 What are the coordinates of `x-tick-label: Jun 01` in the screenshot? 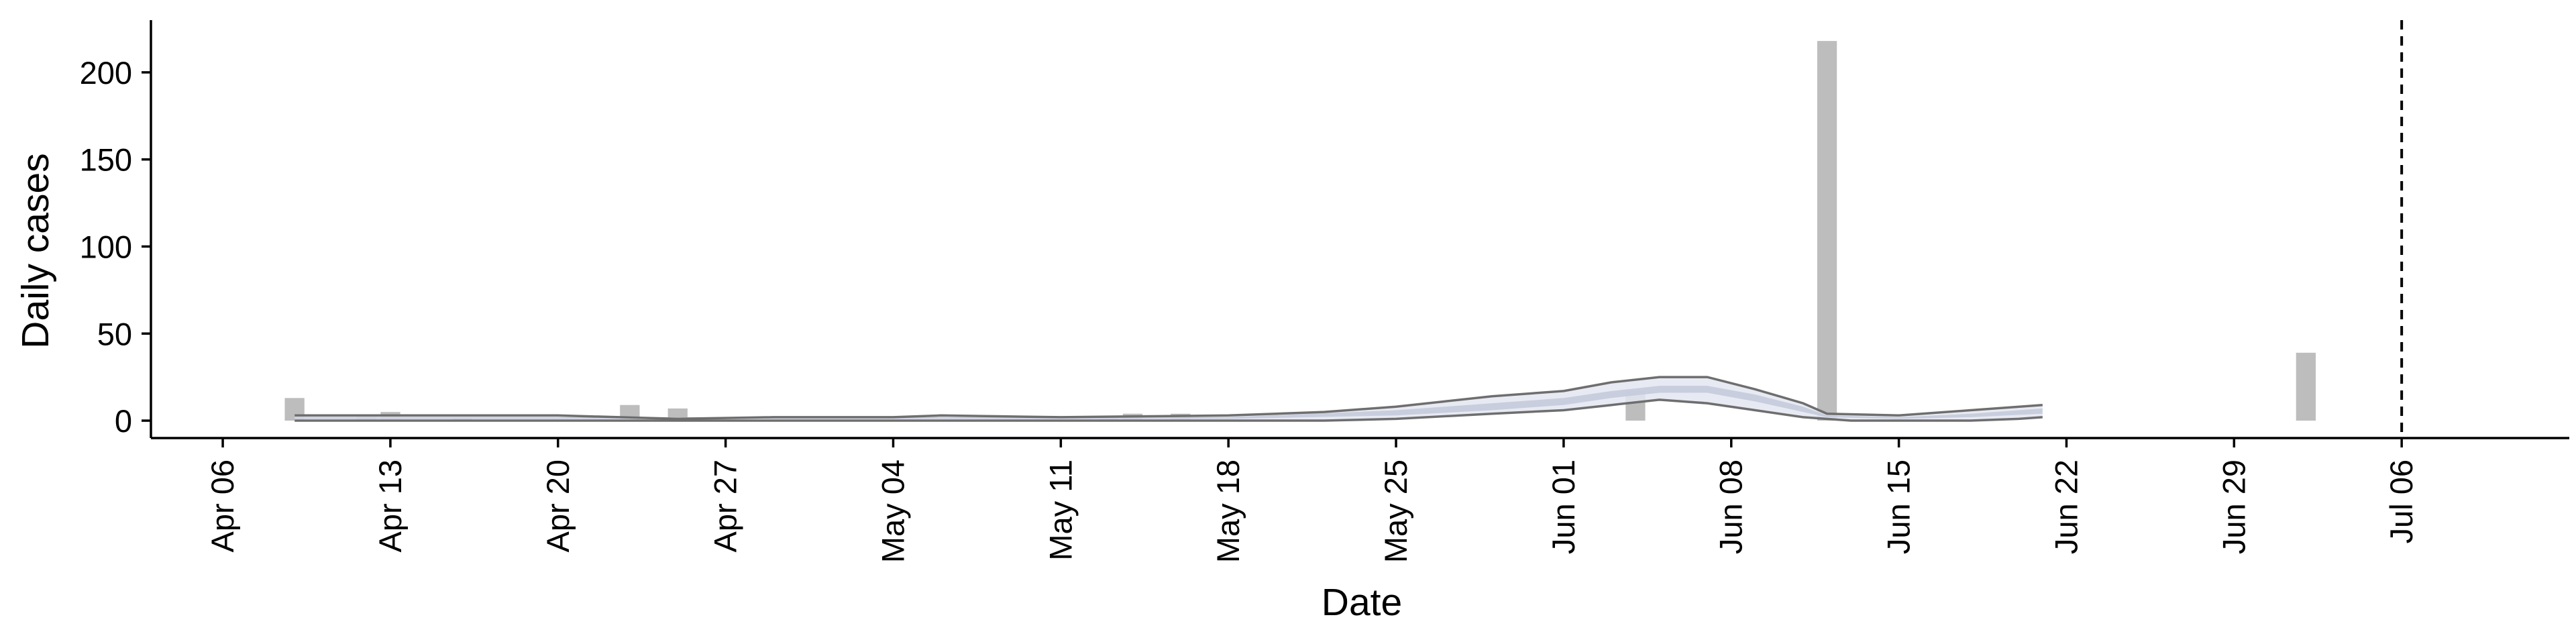 It's located at (1563, 507).